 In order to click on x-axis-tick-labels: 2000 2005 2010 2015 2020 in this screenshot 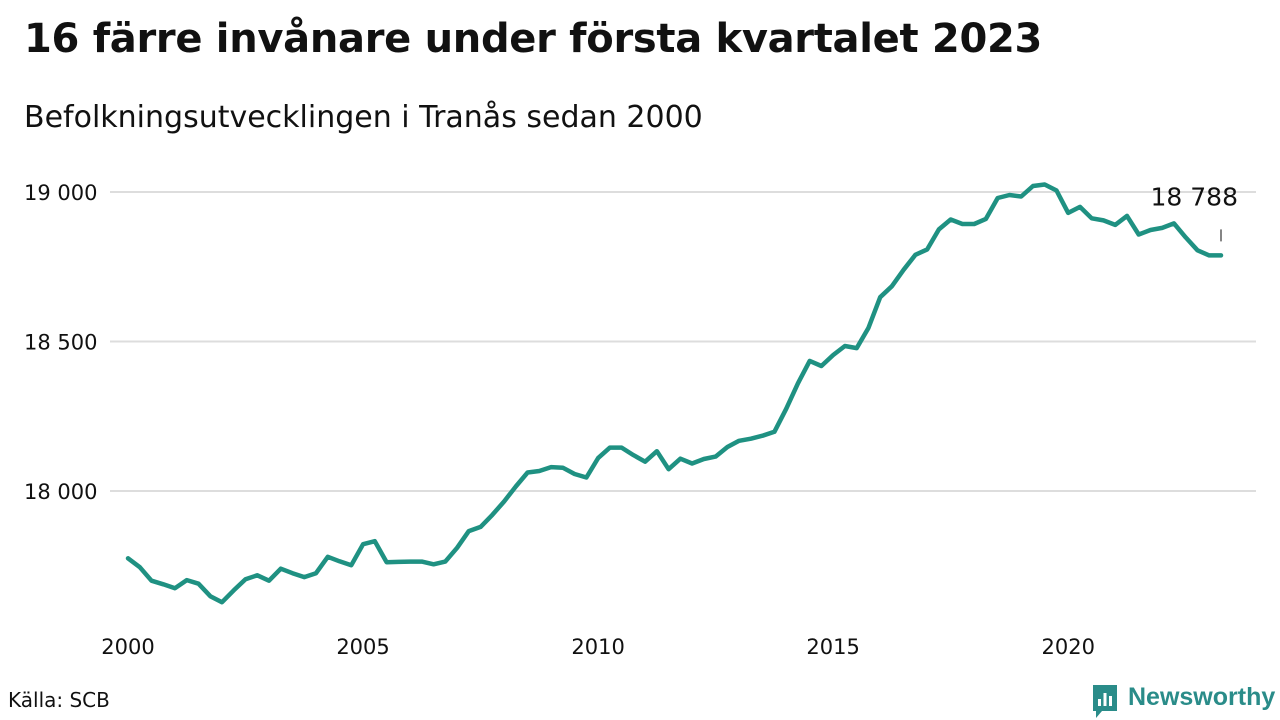, I will do `click(598, 647)`.